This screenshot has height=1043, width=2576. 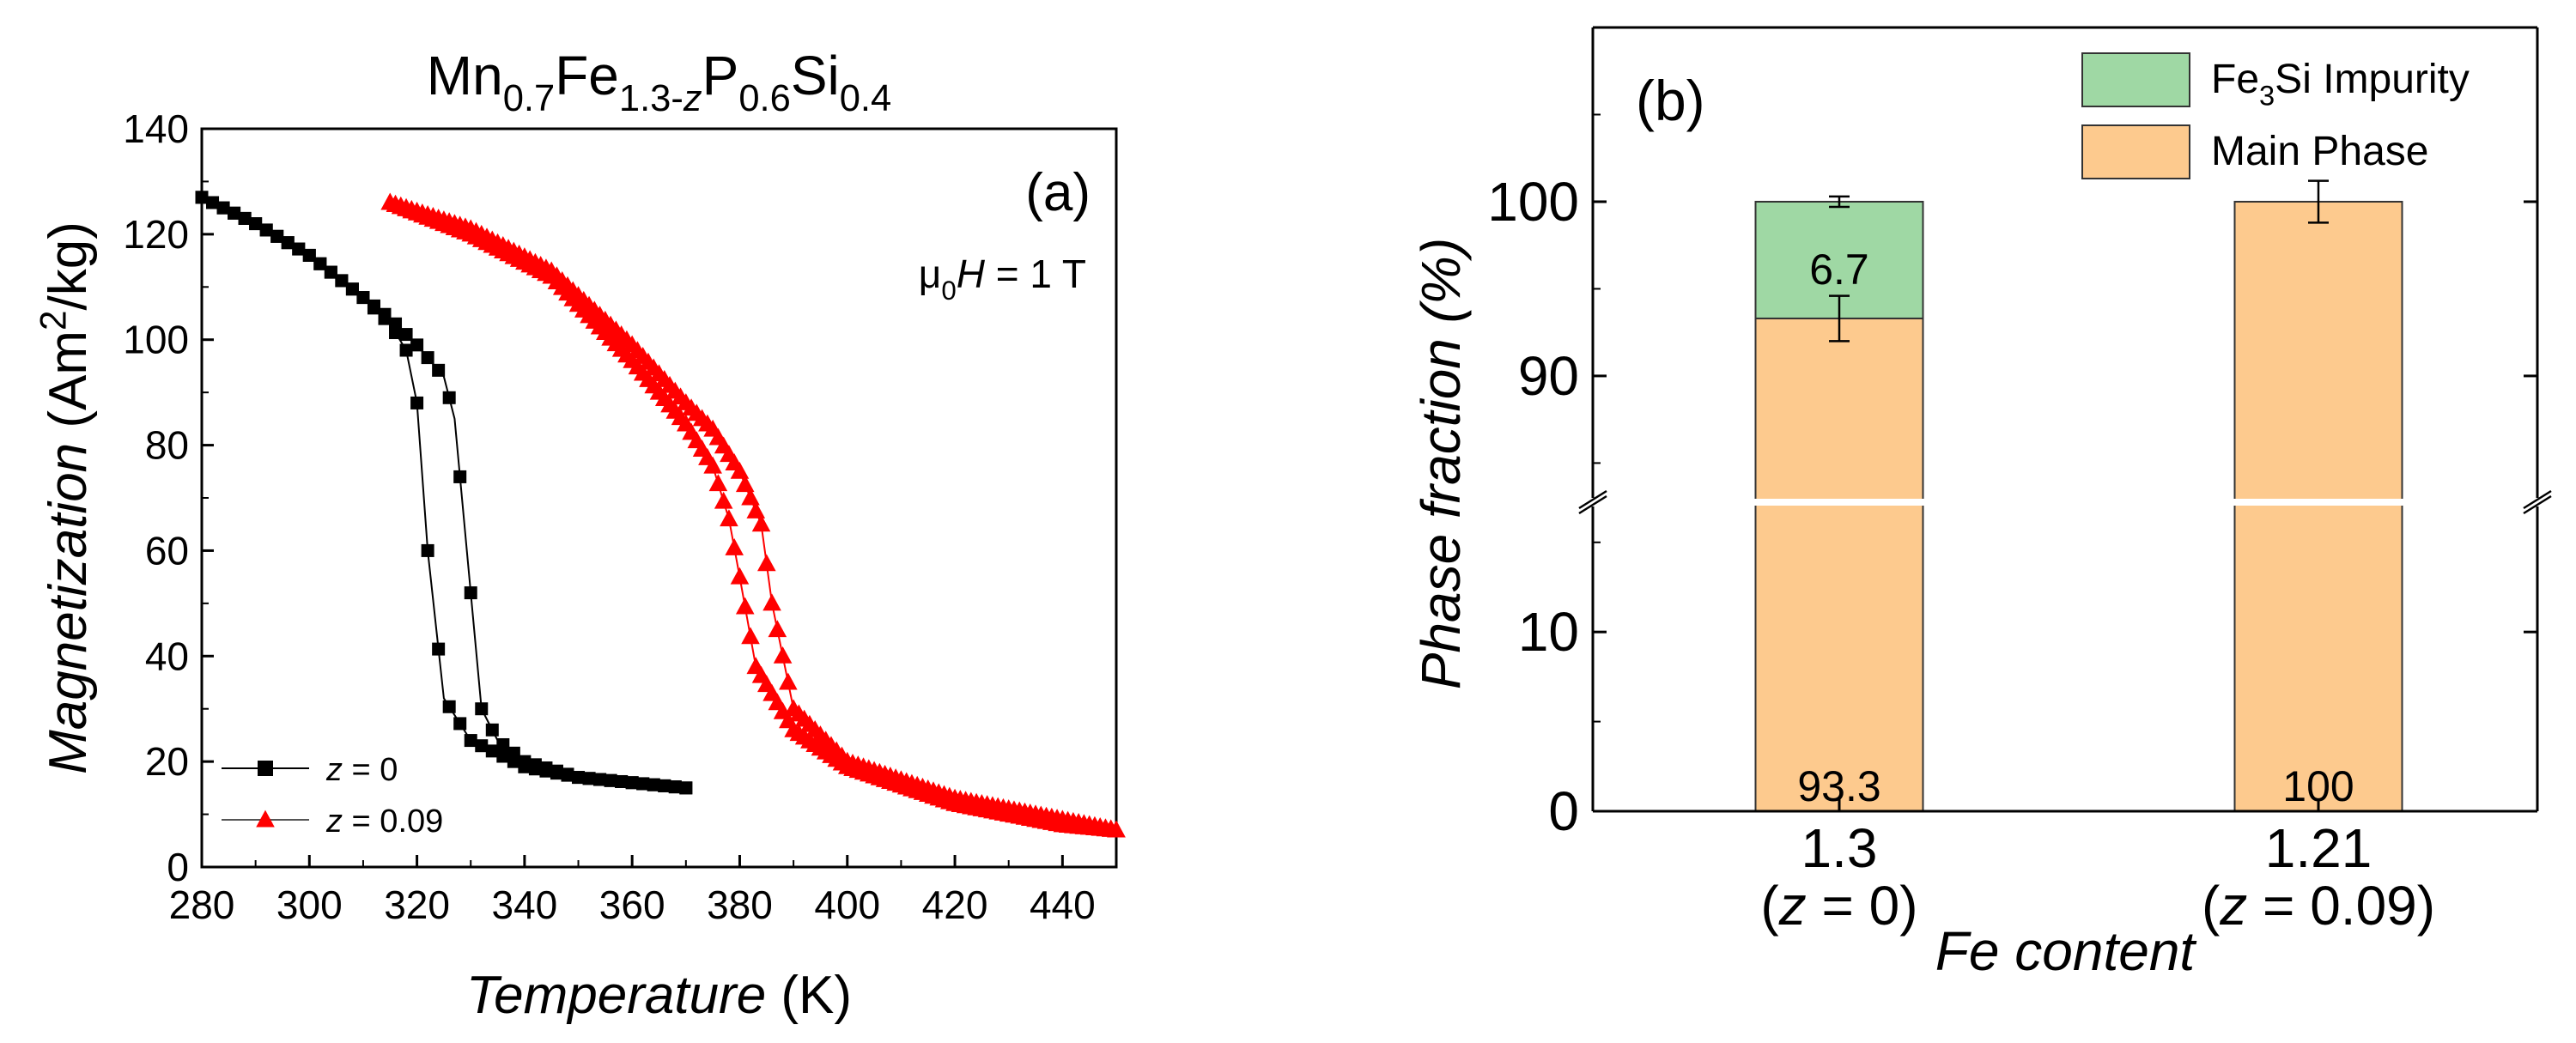 What do you see at coordinates (1671, 100) in the screenshot?
I see `panel-label: (b)` at bounding box center [1671, 100].